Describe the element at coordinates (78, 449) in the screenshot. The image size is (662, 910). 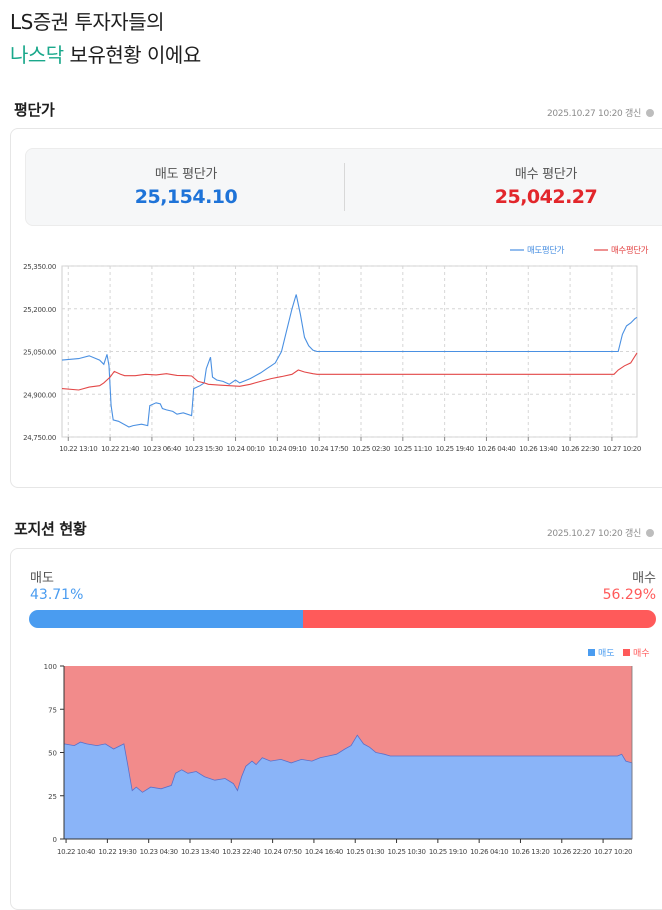
I see `x-tick-label: 10.22 13:10` at that location.